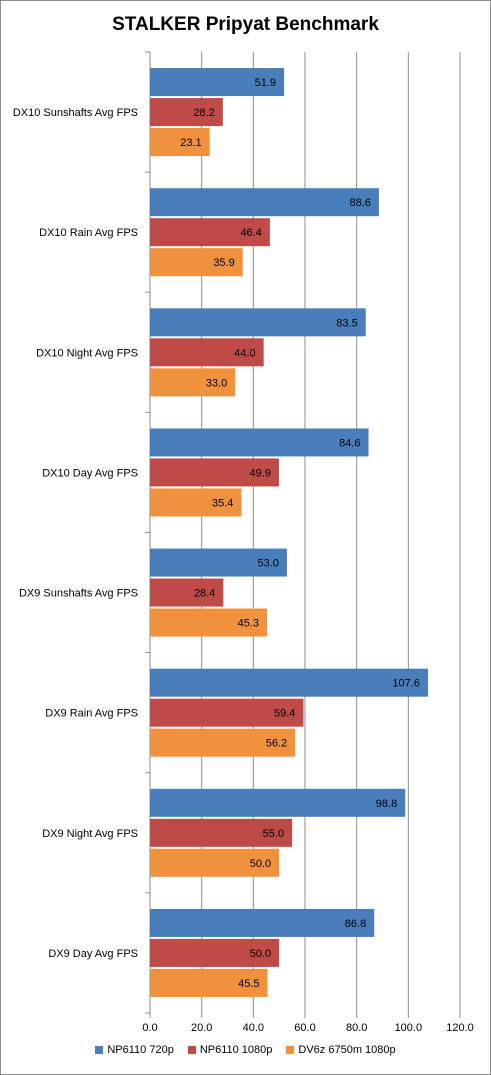  I want to click on category-label: DX9 Sunshafts Avg FPS, so click(78, 594).